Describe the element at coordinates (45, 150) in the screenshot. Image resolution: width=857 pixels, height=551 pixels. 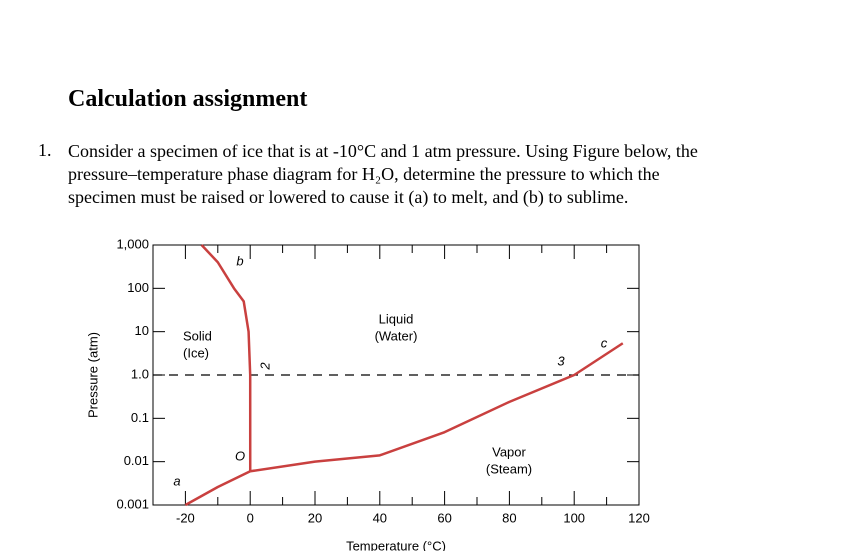
I see `question-number: 1.` at that location.